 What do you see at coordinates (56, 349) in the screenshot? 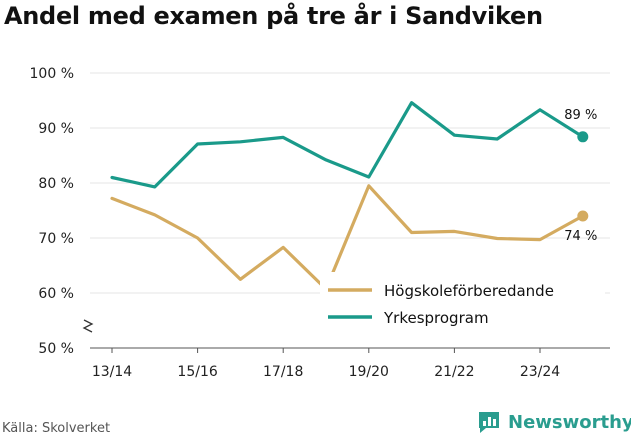
I see `y-tick-label: 50 %` at bounding box center [56, 349].